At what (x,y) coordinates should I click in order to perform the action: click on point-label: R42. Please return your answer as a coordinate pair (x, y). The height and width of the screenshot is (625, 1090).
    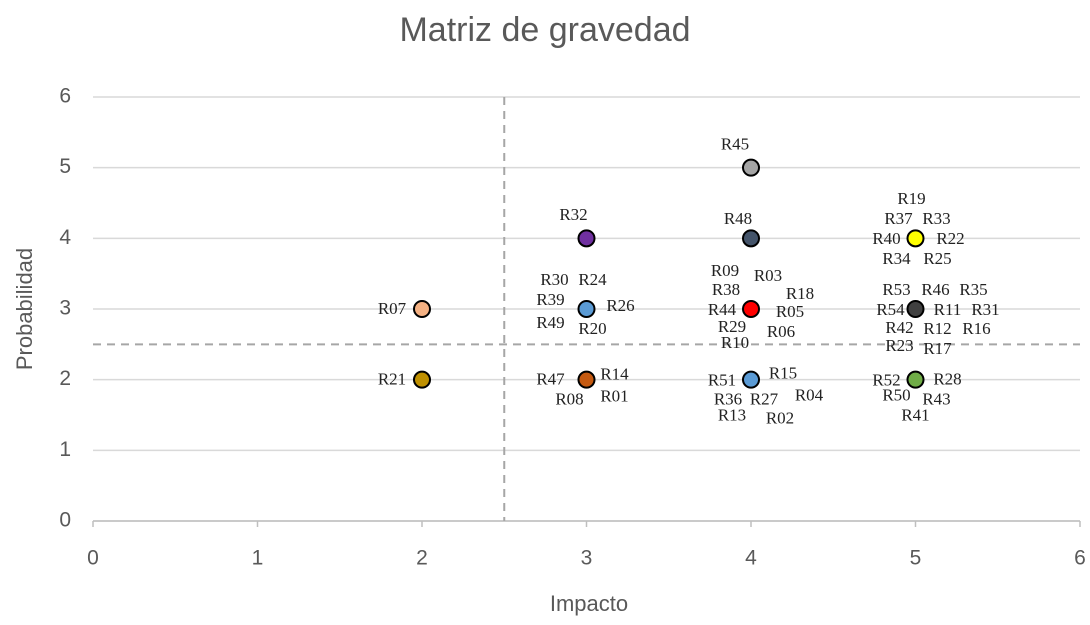
    Looking at the image, I should click on (899, 327).